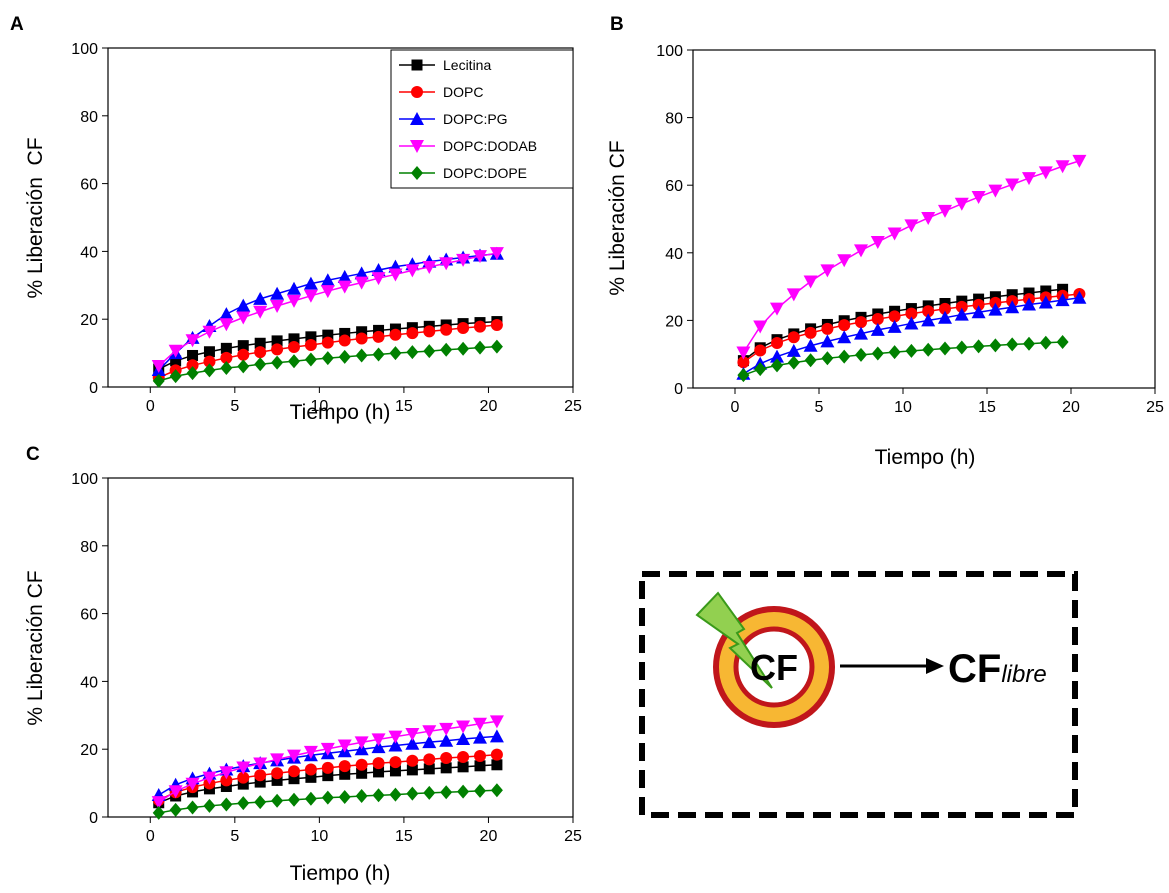 The width and height of the screenshot is (1169, 893). I want to click on panel-label: C, so click(33, 454).